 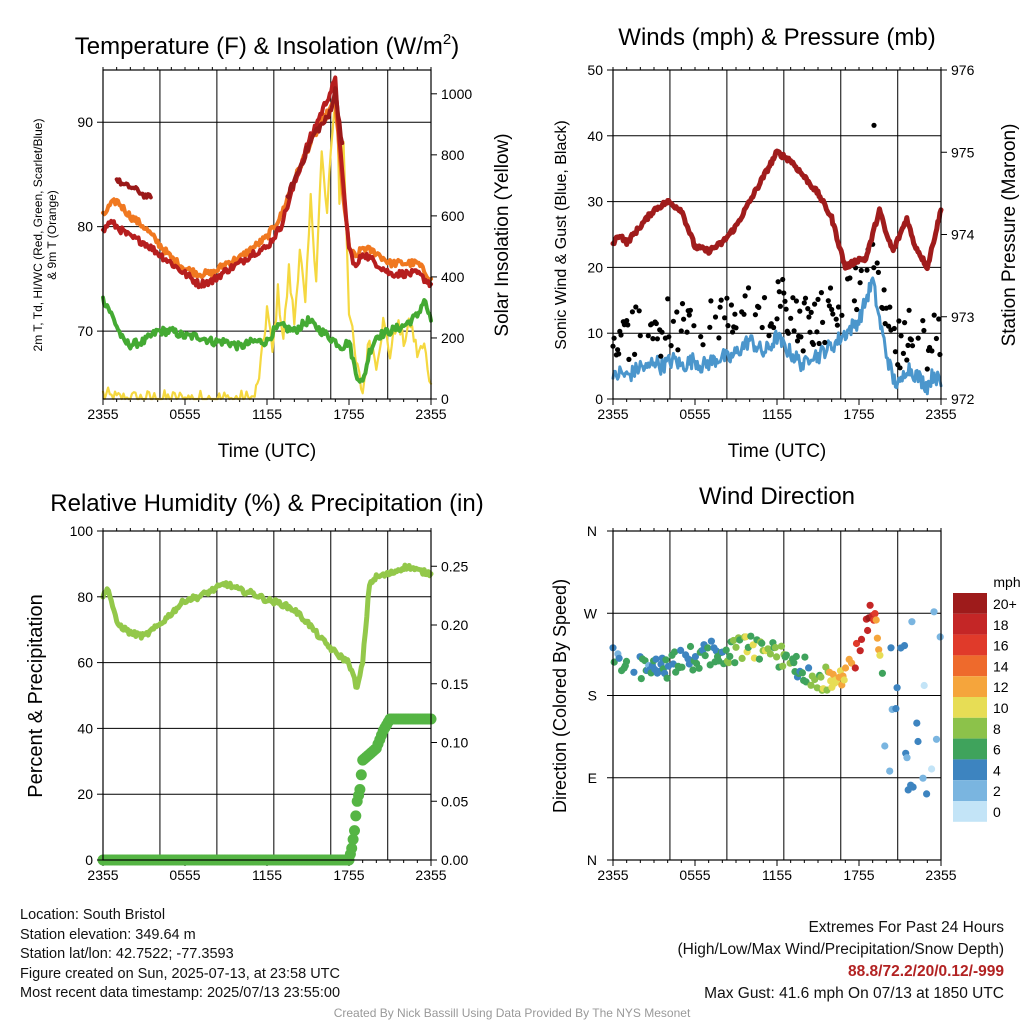 What do you see at coordinates (453, 216) in the screenshot?
I see `ytick-right-label: 600` at bounding box center [453, 216].